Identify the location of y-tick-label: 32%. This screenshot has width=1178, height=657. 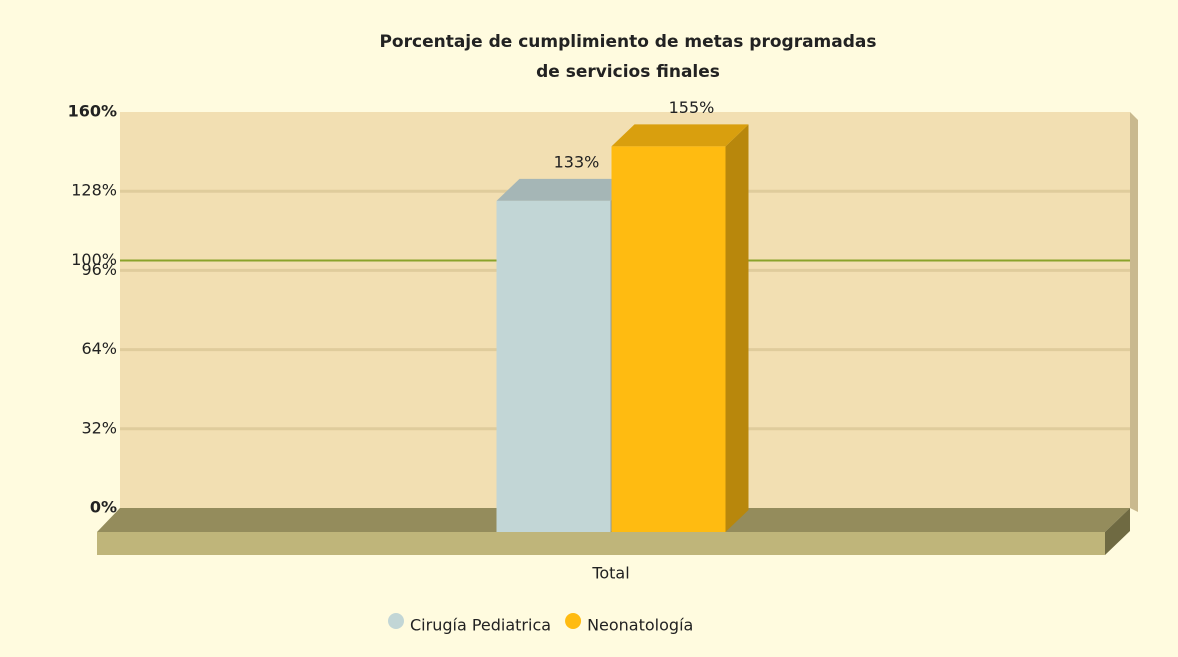
(99, 427).